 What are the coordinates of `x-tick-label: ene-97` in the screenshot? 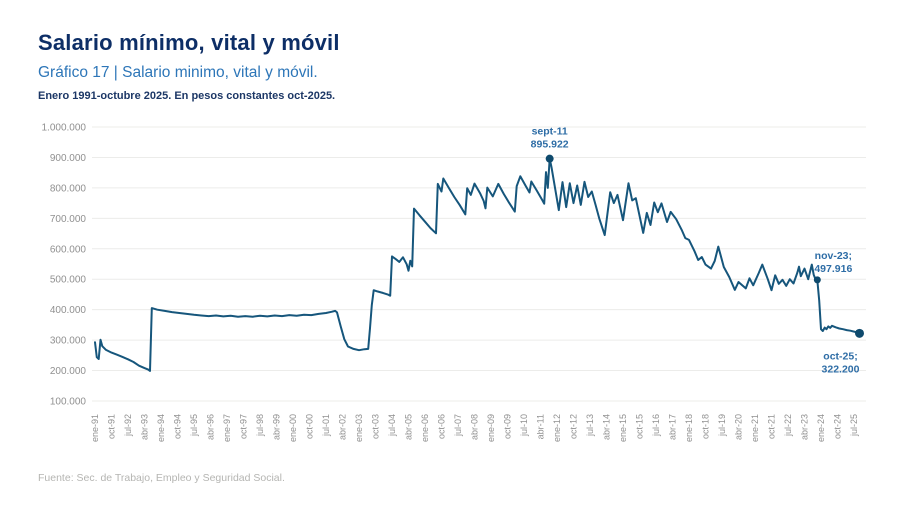 It's located at (227, 428).